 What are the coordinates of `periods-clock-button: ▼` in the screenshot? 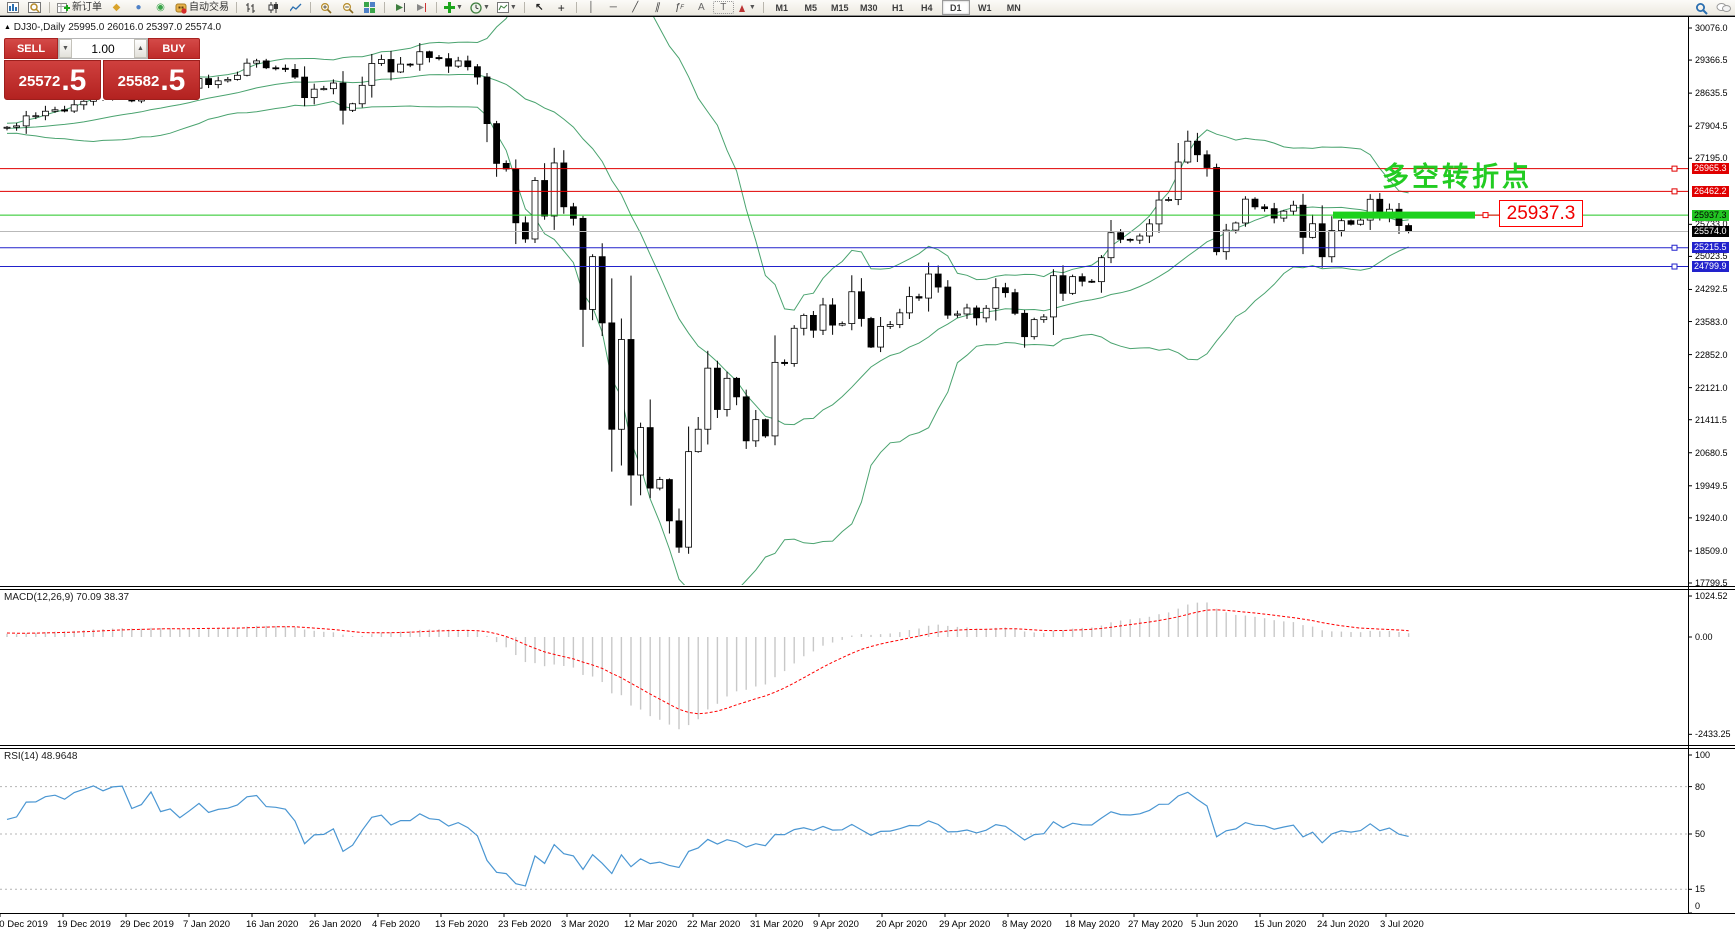 It's located at (480, 8).